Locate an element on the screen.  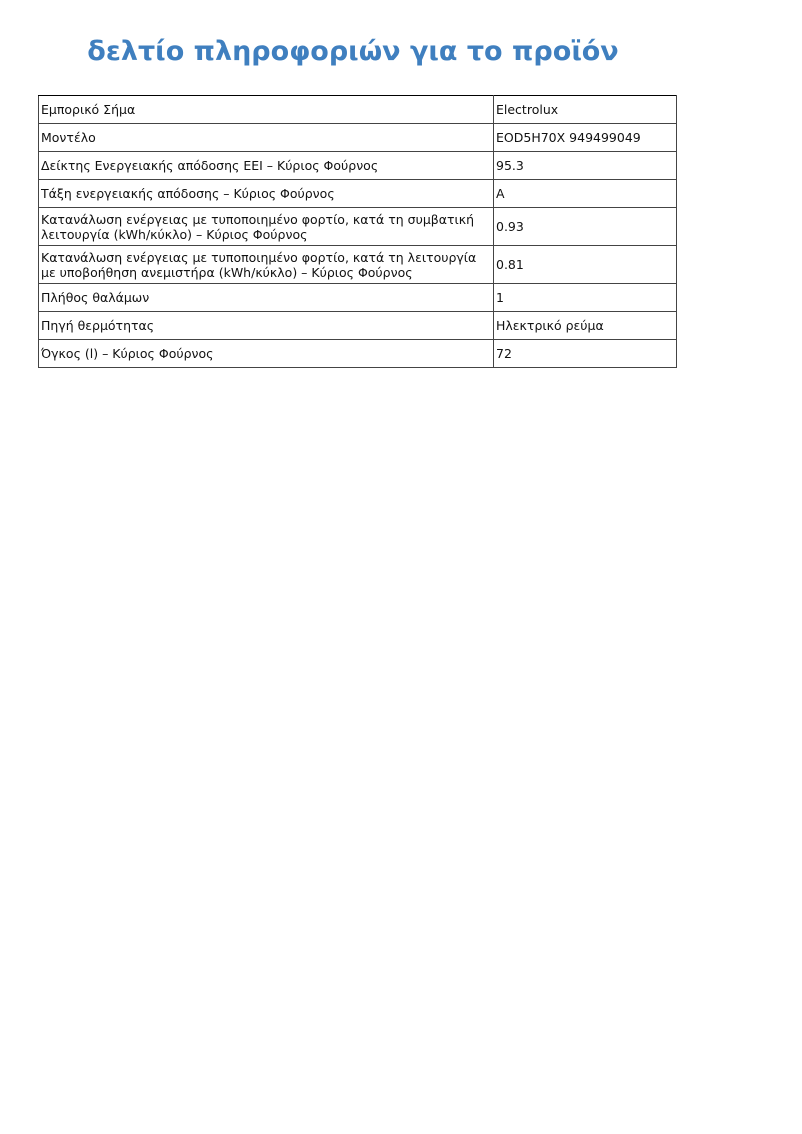
row-label: Όγκος (l) – Κύριος Φούρνος is located at coordinates (266, 353).